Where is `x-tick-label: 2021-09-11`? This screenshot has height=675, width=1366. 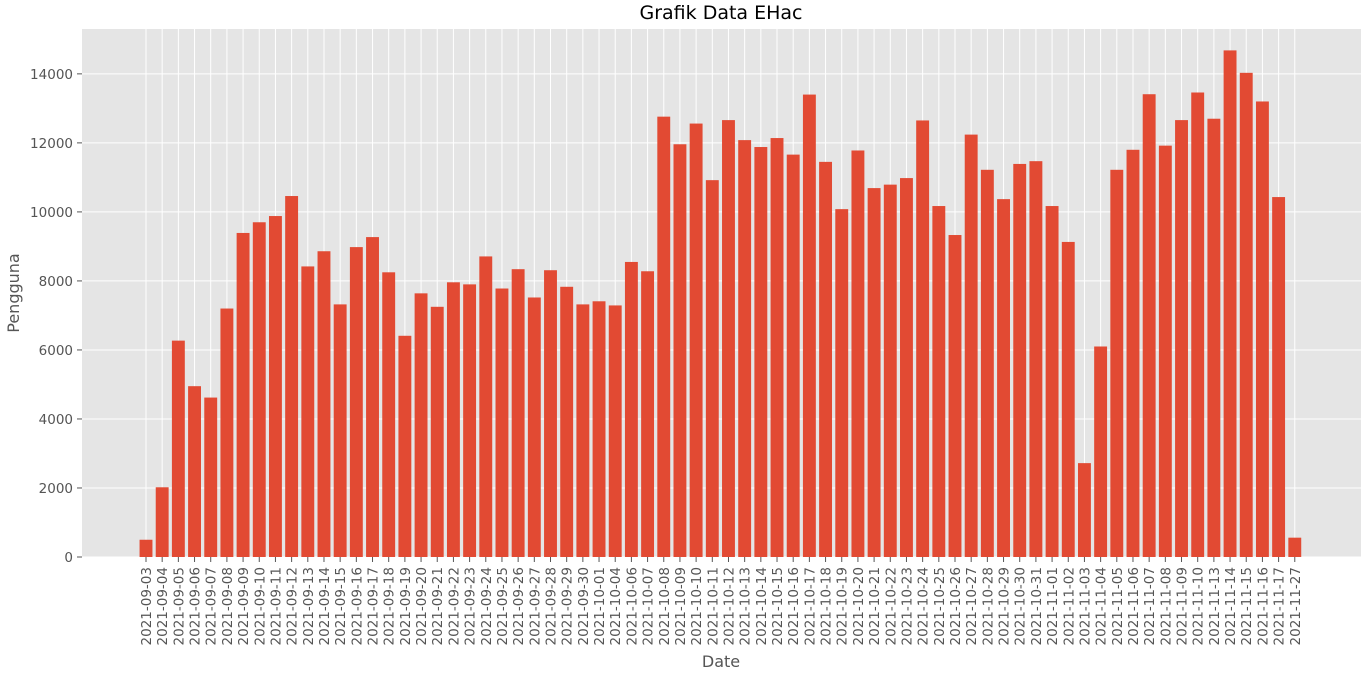
x-tick-label: 2021-09-11 is located at coordinates (276, 606).